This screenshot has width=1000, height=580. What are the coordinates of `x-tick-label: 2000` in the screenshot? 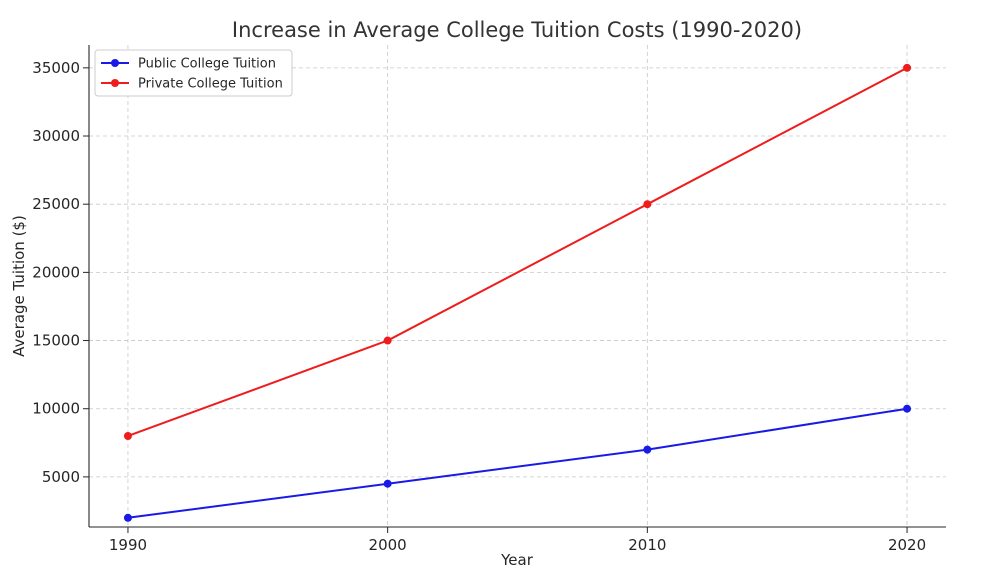 It's located at (388, 545).